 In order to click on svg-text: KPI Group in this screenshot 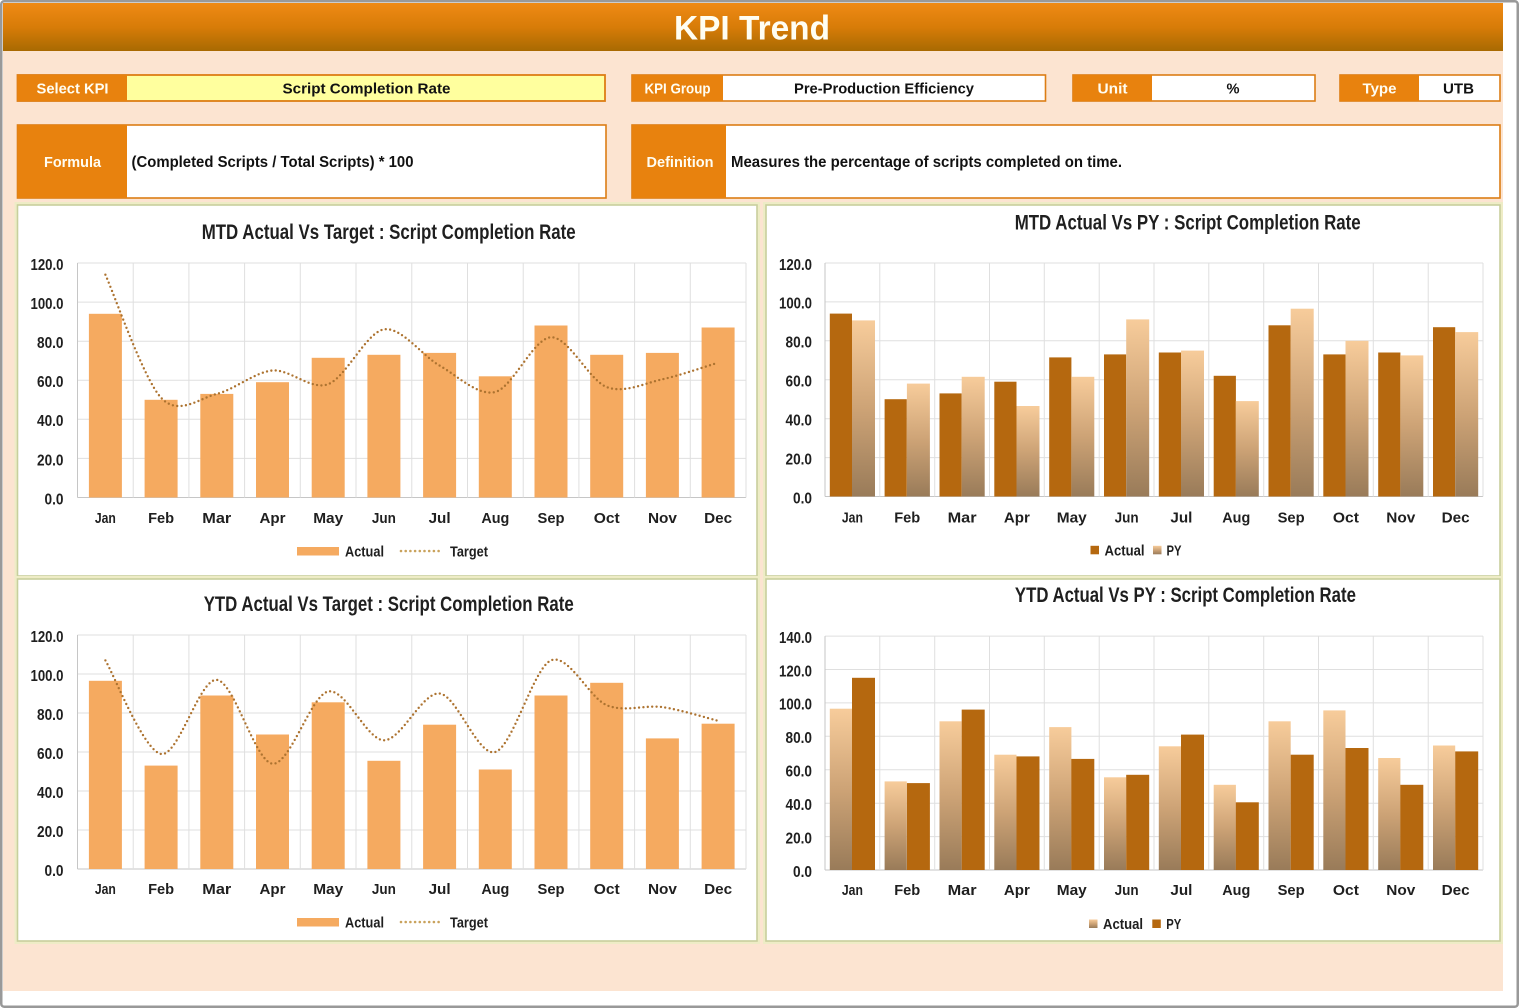, I will do `click(678, 89)`.